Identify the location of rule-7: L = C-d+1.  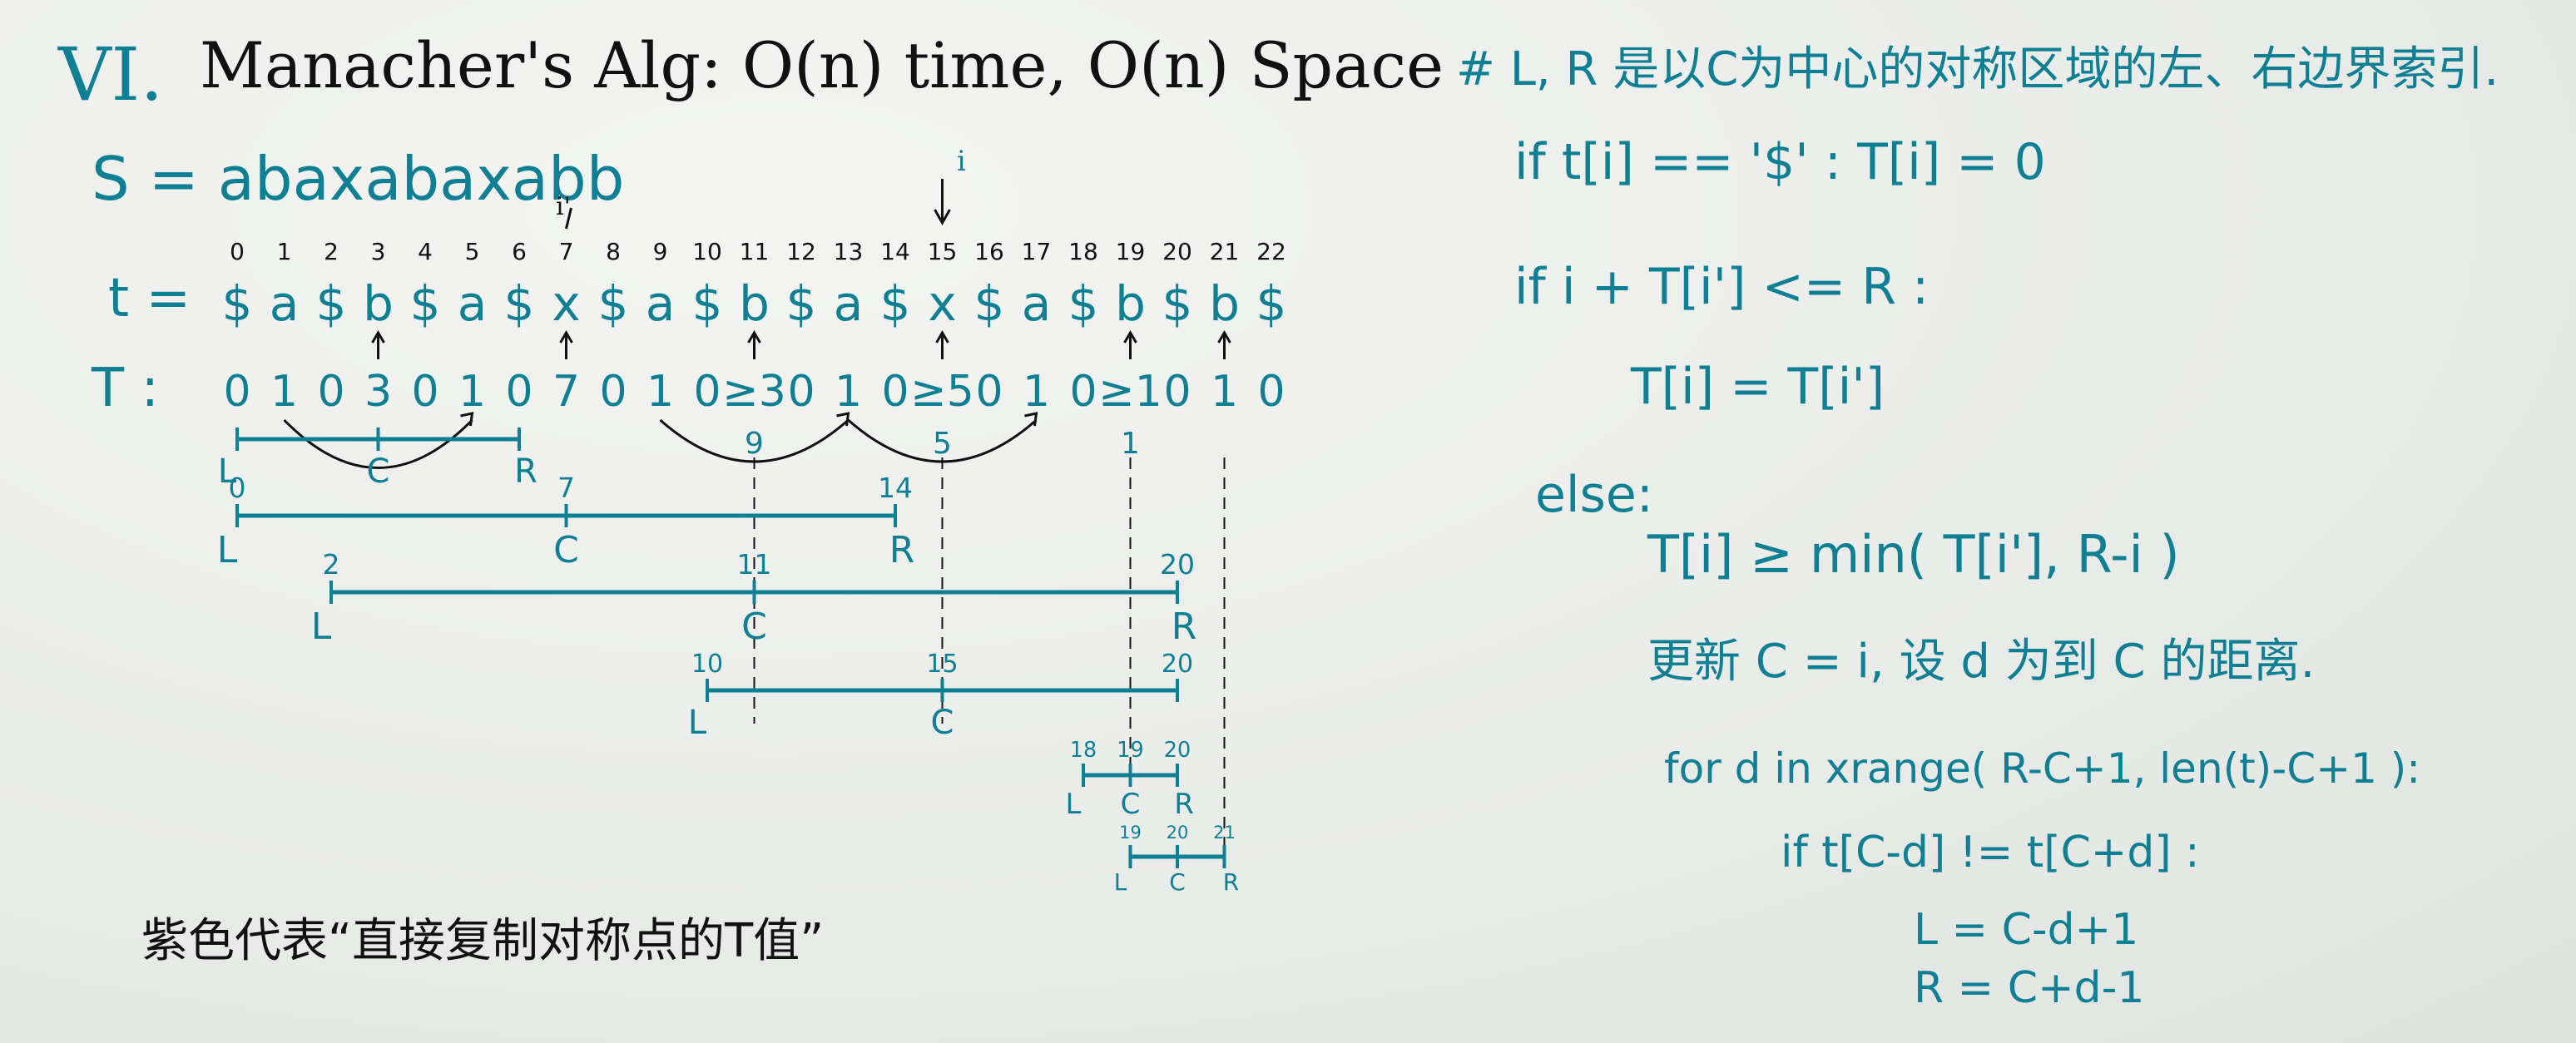
(2027, 930).